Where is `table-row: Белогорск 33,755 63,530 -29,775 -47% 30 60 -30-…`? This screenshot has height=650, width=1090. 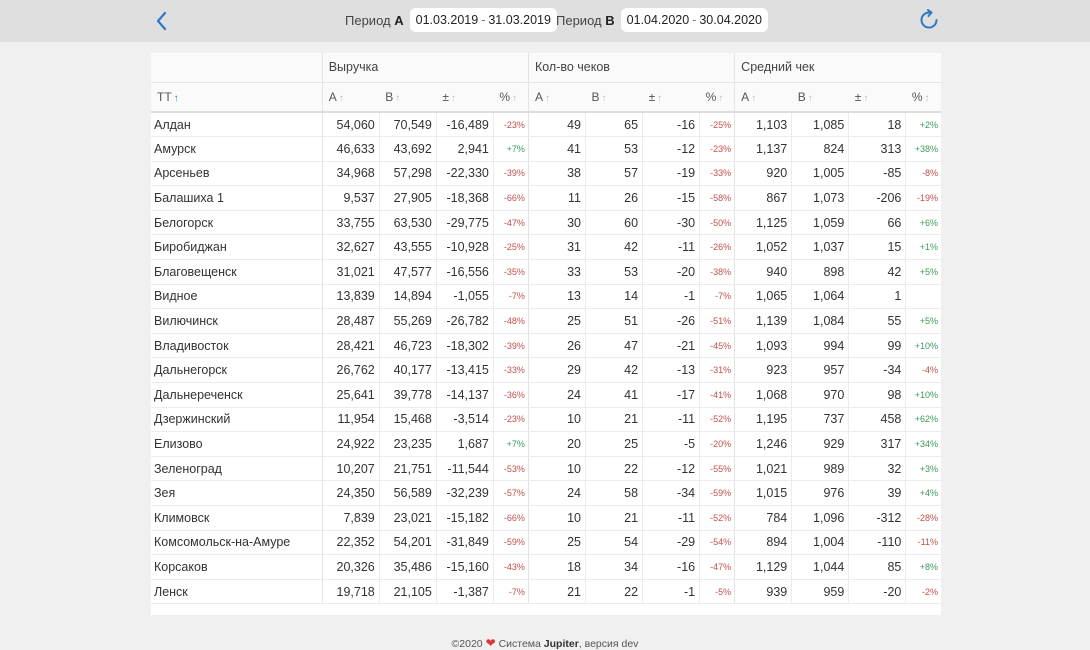 table-row: Белогорск 33,755 63,530 -29,775 -47% 30 60 -30-… is located at coordinates (546, 223).